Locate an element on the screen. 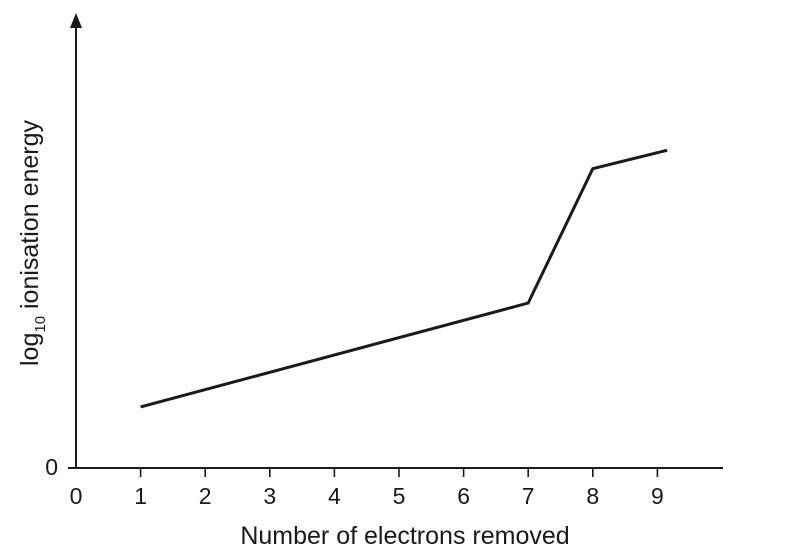 This screenshot has height=558, width=804. x-tick-label-9: 9 is located at coordinates (657, 496).